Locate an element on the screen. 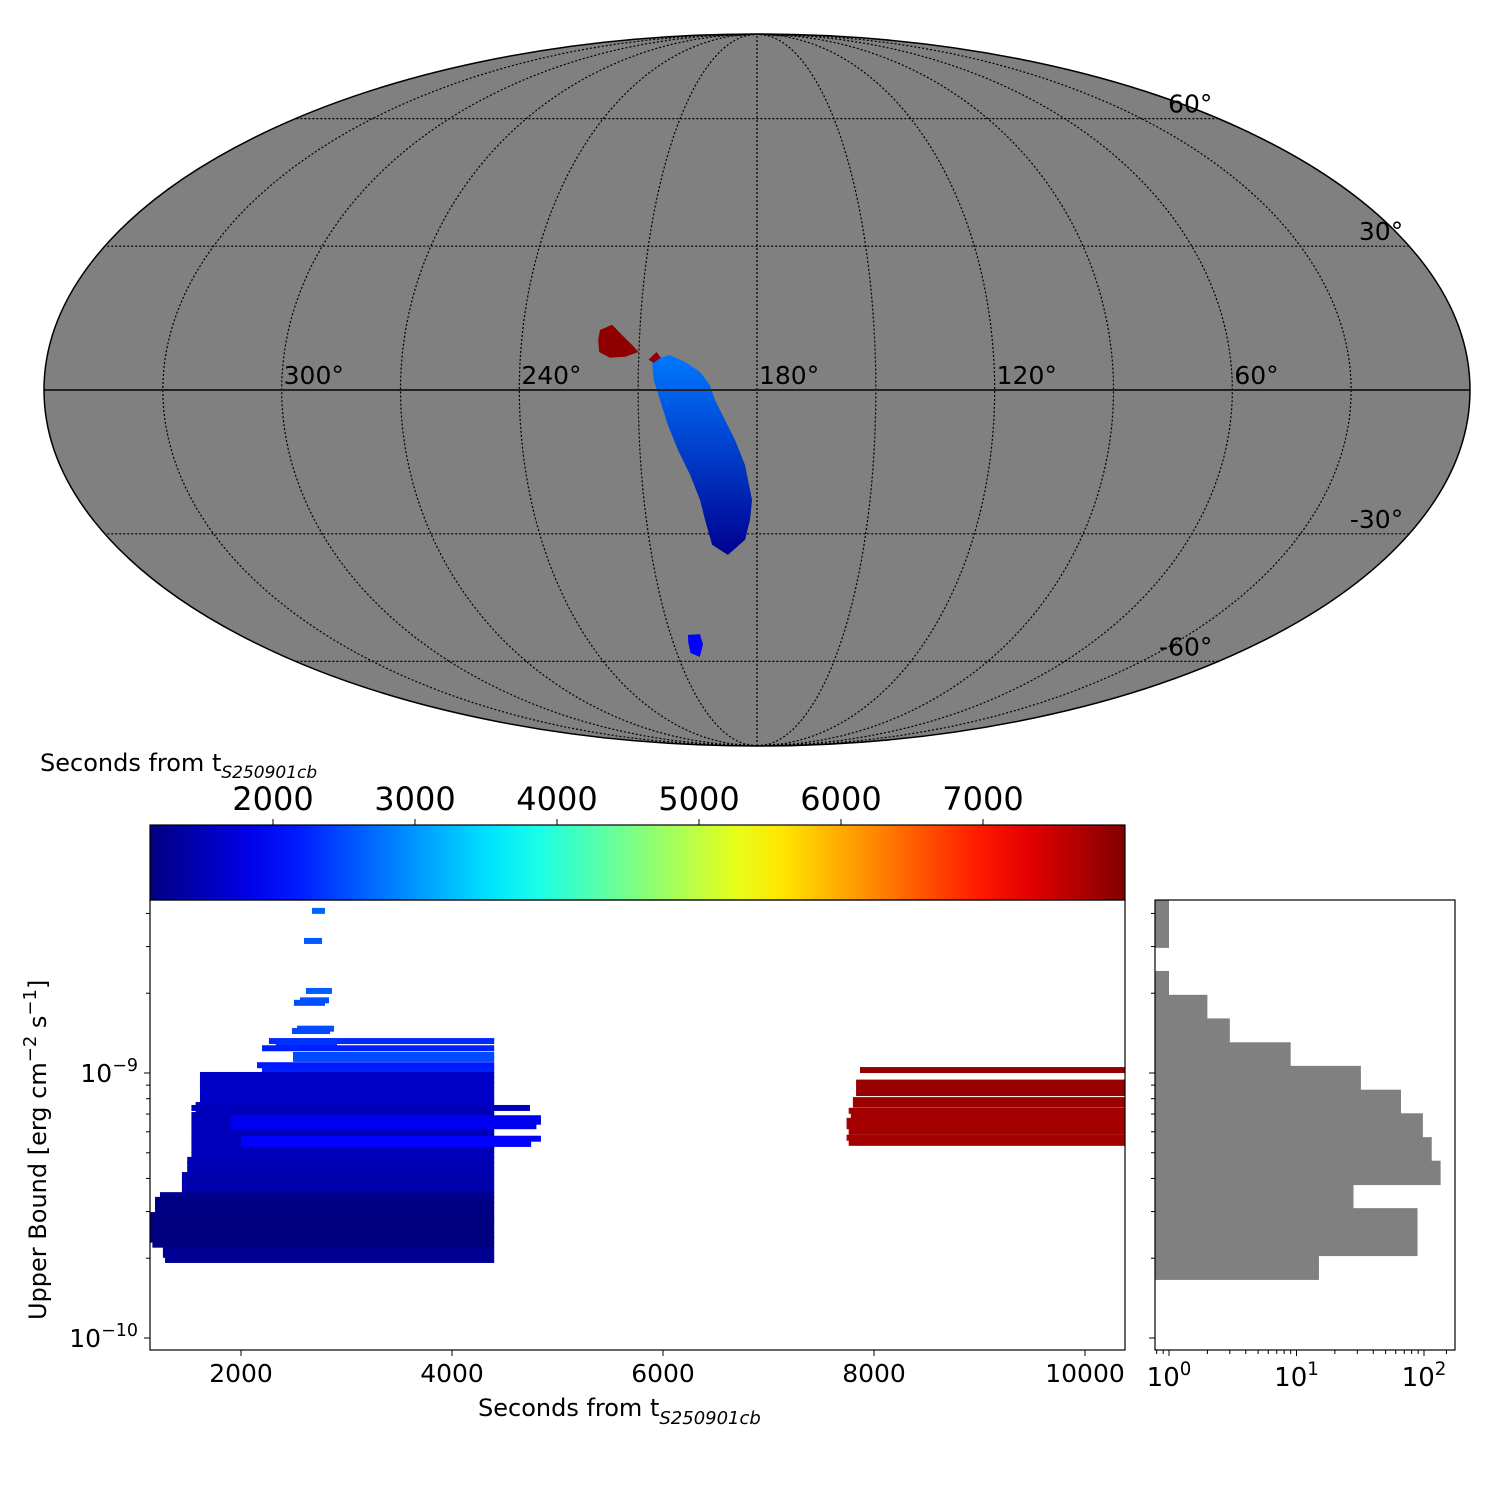  colorbar: 2000 3000 4000 5000 6000 7000 is located at coordinates (637, 840).